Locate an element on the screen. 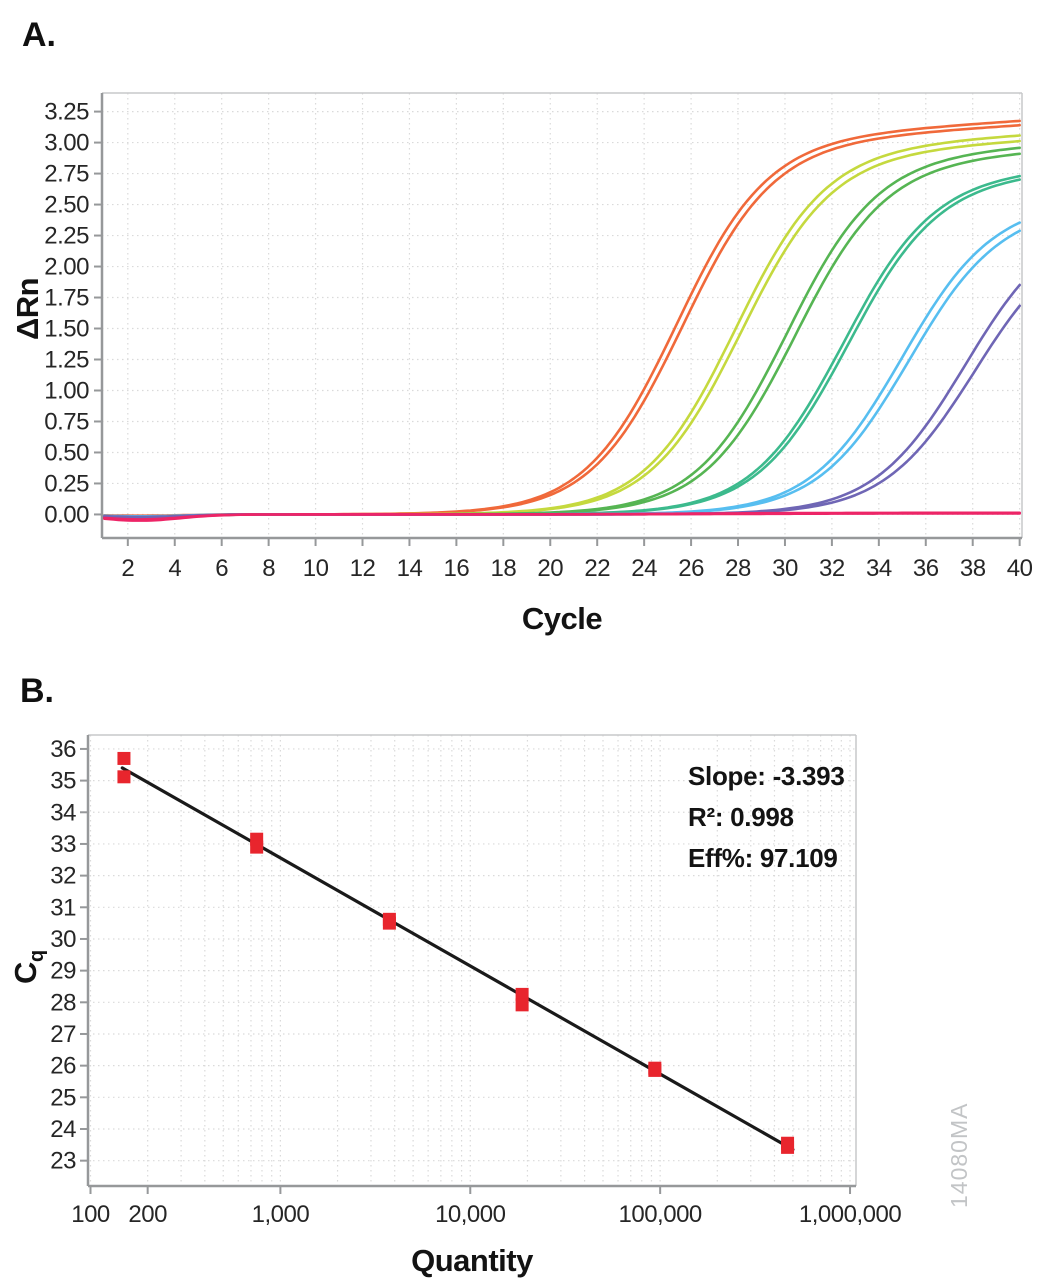 This screenshot has width=1040, height=1288. ytick-label-b: 32 is located at coordinates (63, 876).